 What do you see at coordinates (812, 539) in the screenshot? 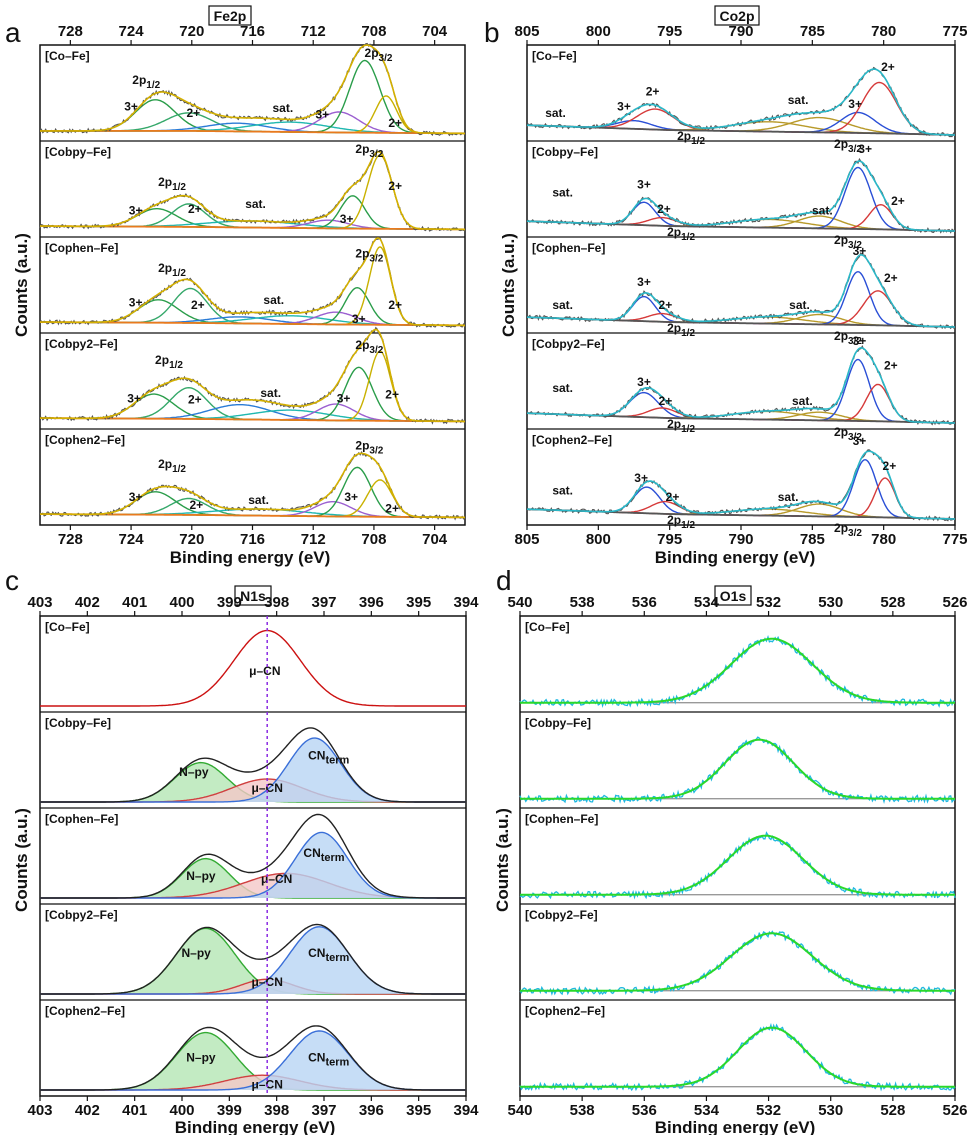
I see `x-tick-label: 785` at bounding box center [812, 539].